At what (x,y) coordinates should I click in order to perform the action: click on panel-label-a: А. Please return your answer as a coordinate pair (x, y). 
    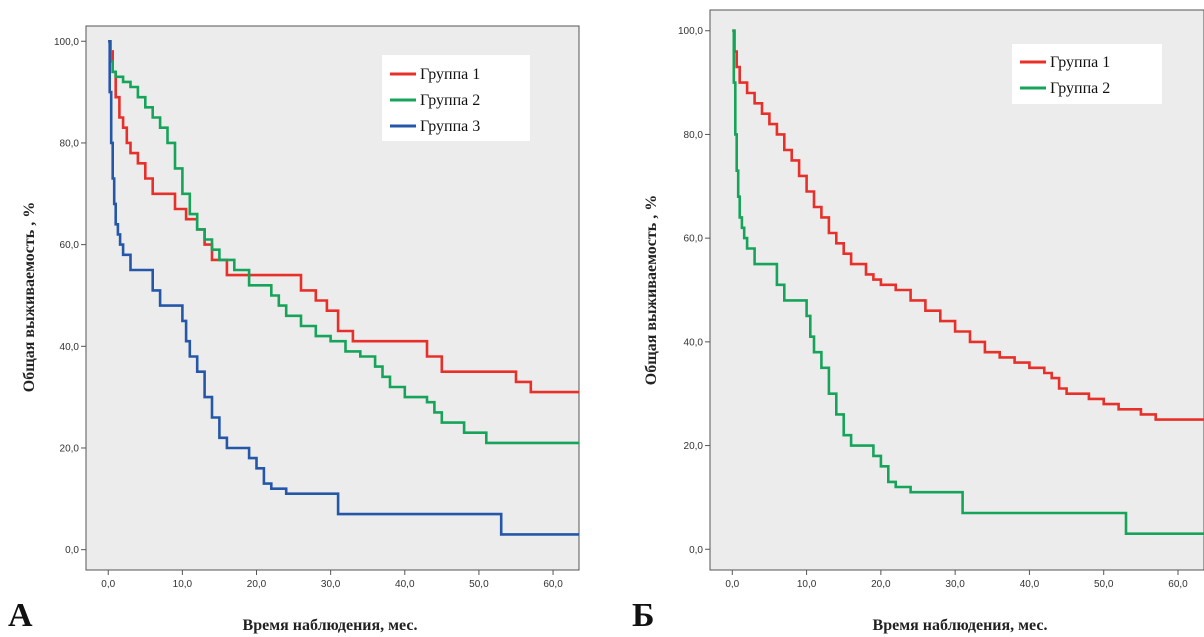
    Looking at the image, I should click on (20, 615).